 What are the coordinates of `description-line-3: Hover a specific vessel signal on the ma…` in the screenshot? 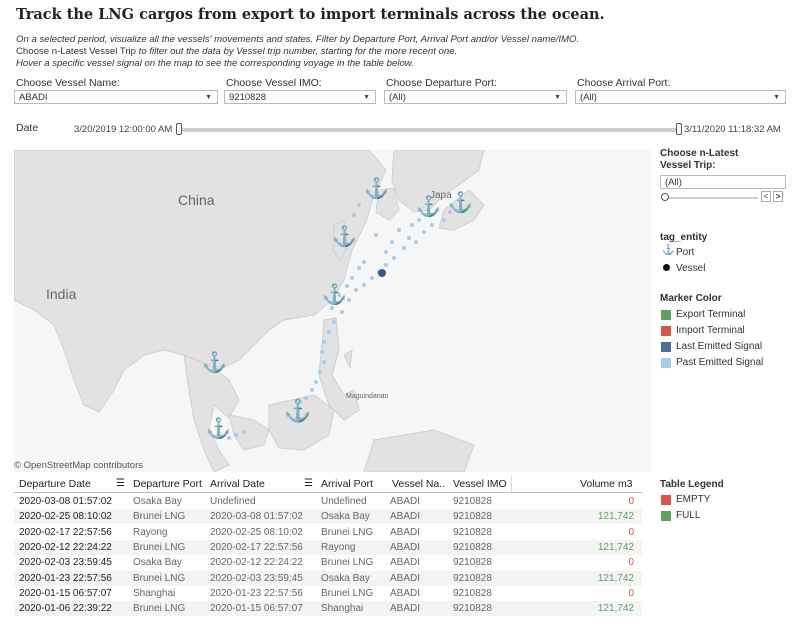 It's located at (215, 63).